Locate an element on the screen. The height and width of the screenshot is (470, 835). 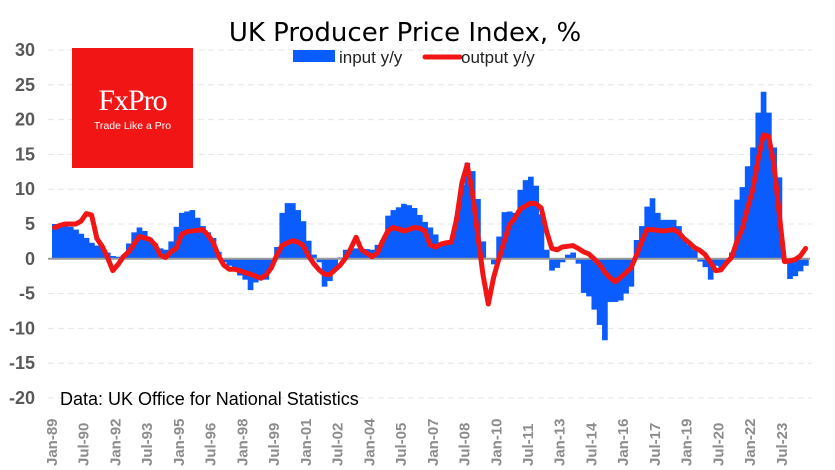
x-tick-label: Jan-16 is located at coordinates (623, 442).